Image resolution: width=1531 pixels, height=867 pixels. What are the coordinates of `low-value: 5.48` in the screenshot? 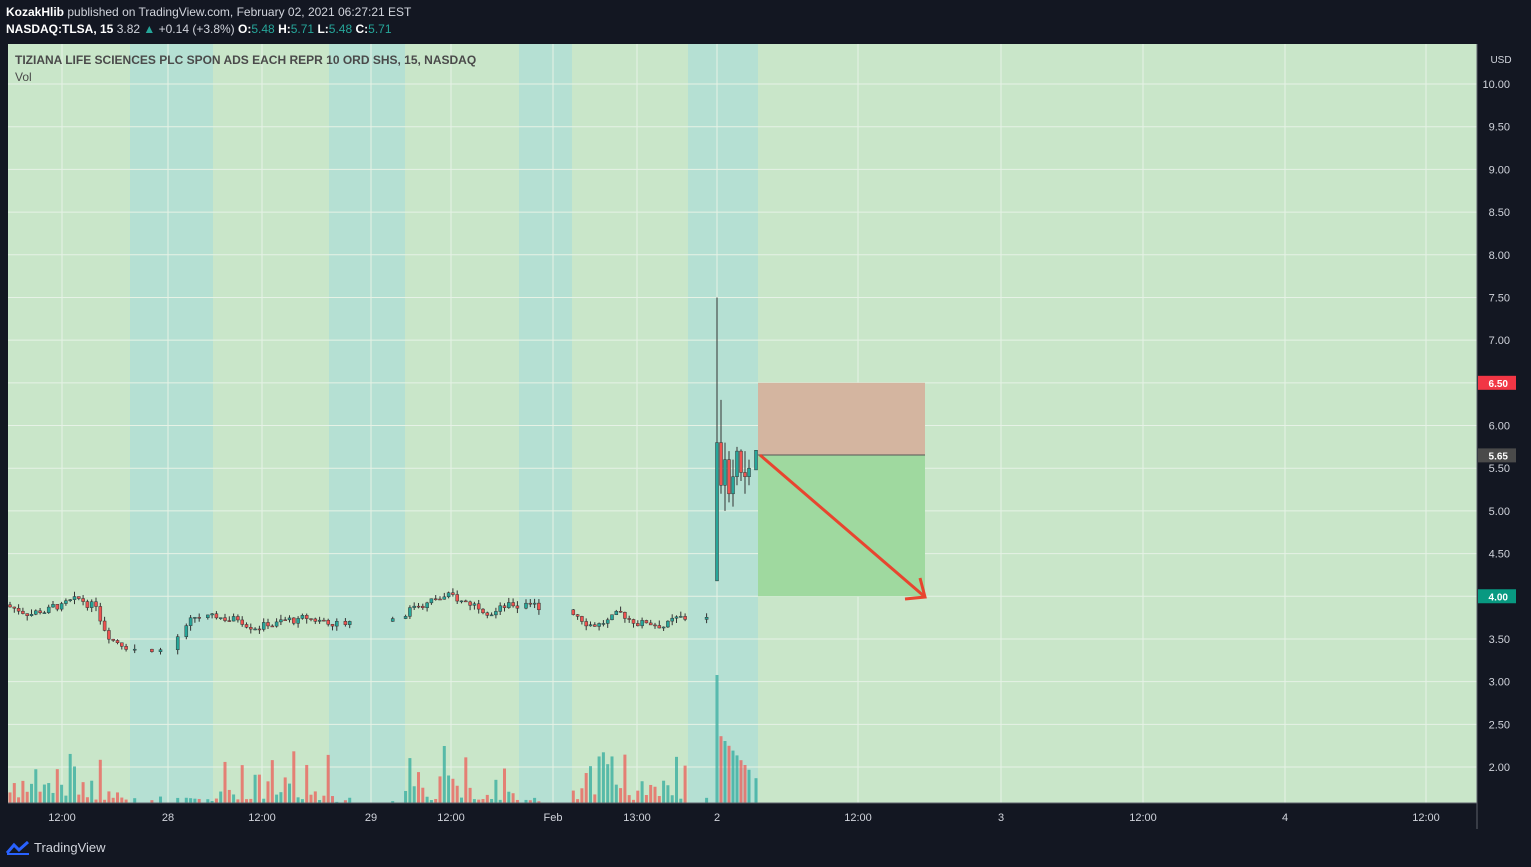 It's located at (340, 29).